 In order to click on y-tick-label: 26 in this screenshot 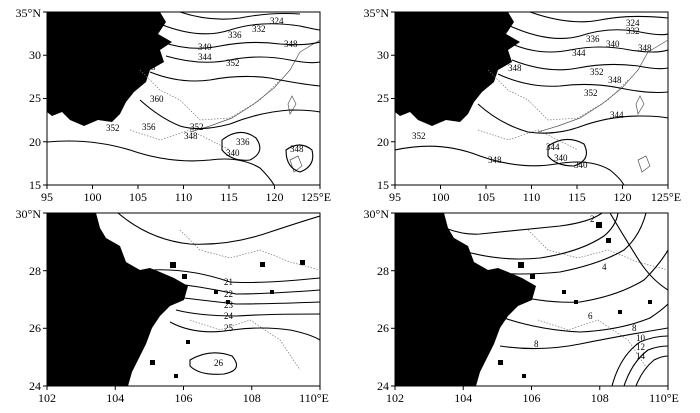, I will do `click(383, 328)`.